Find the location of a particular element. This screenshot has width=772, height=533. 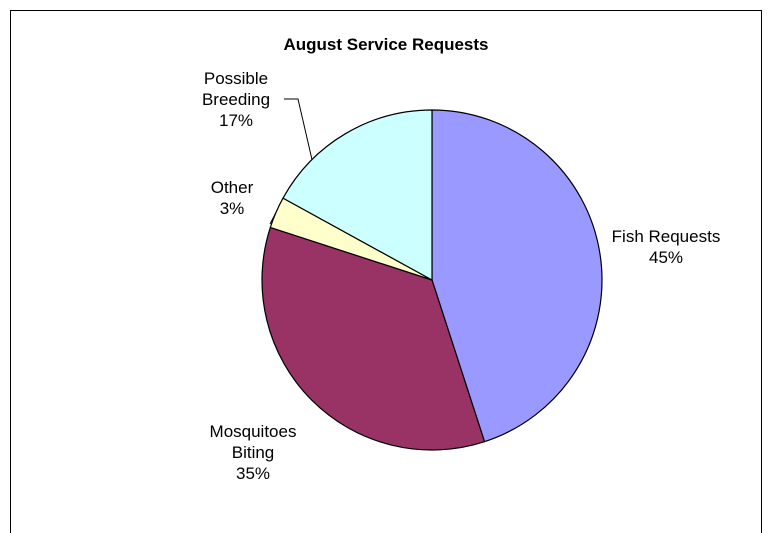

pie-slice-fish-requests is located at coordinates (517, 276).